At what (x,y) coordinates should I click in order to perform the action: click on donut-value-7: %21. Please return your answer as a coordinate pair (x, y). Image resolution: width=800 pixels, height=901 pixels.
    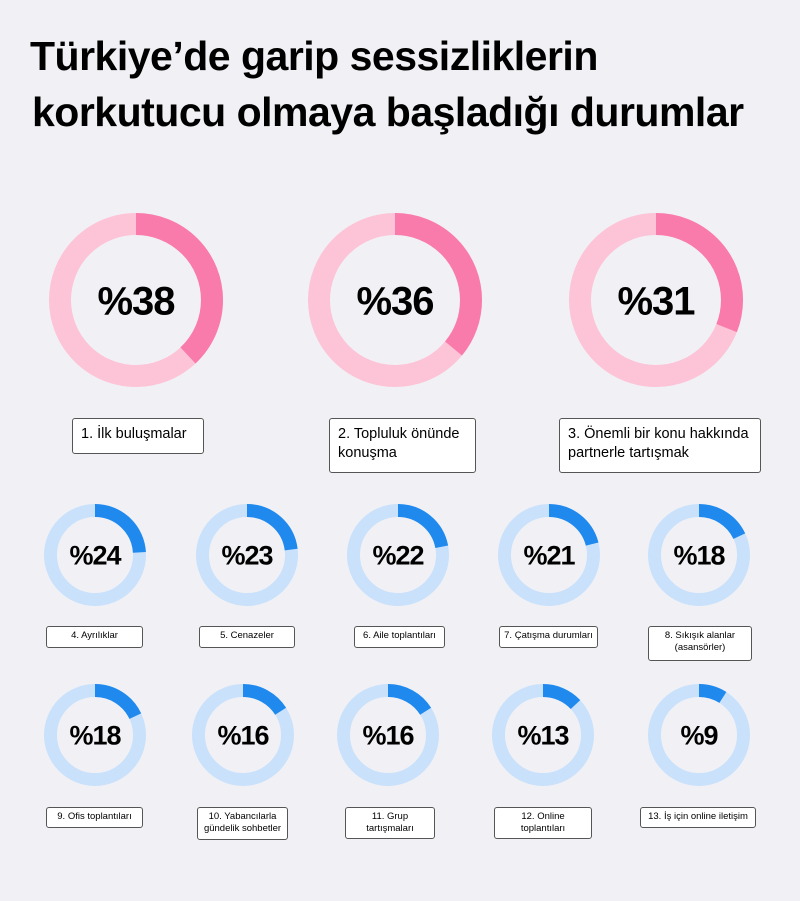
    Looking at the image, I should click on (549, 556).